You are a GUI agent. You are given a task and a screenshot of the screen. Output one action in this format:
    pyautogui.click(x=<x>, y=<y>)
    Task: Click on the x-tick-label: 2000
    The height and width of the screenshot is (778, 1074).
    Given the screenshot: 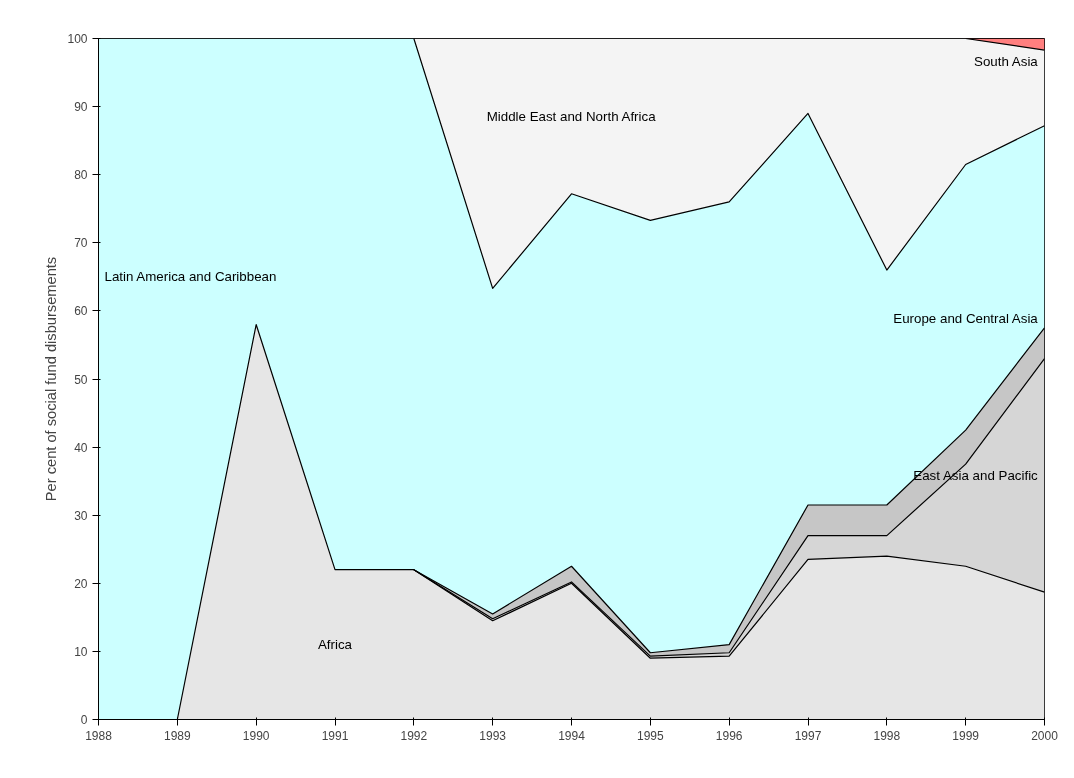 What is the action you would take?
    pyautogui.click(x=1045, y=735)
    